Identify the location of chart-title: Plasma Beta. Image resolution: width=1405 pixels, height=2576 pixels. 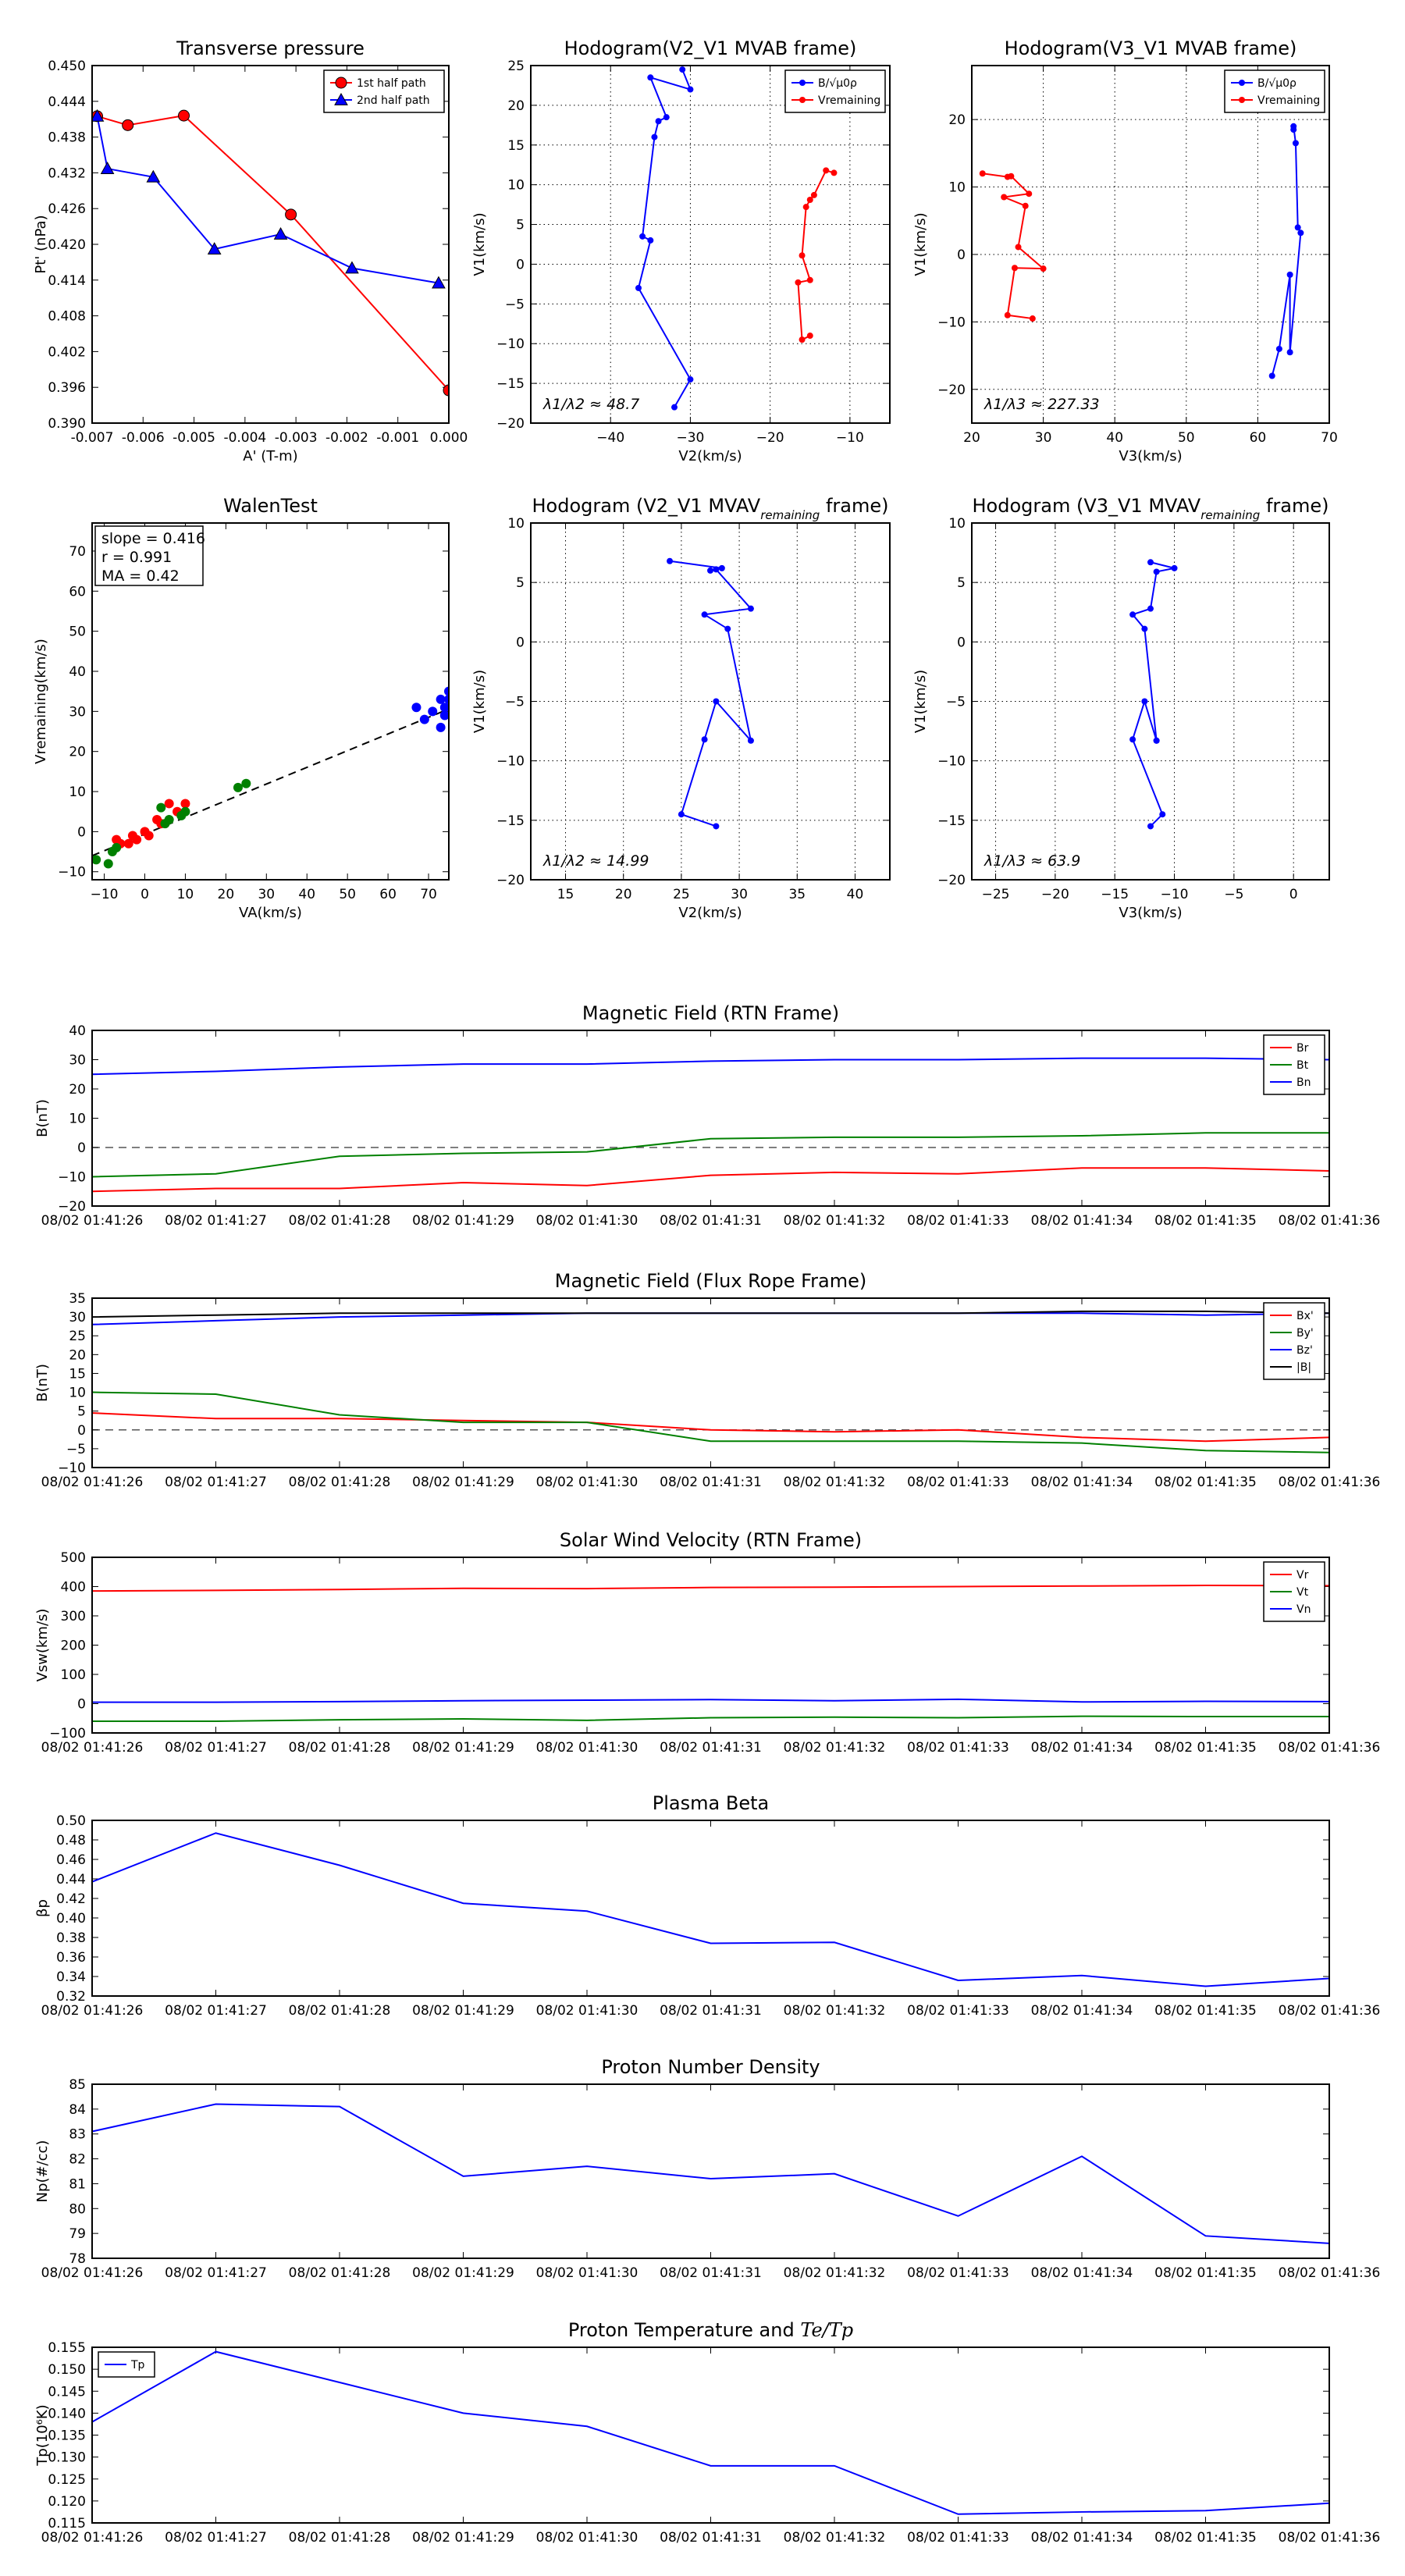
(711, 1803).